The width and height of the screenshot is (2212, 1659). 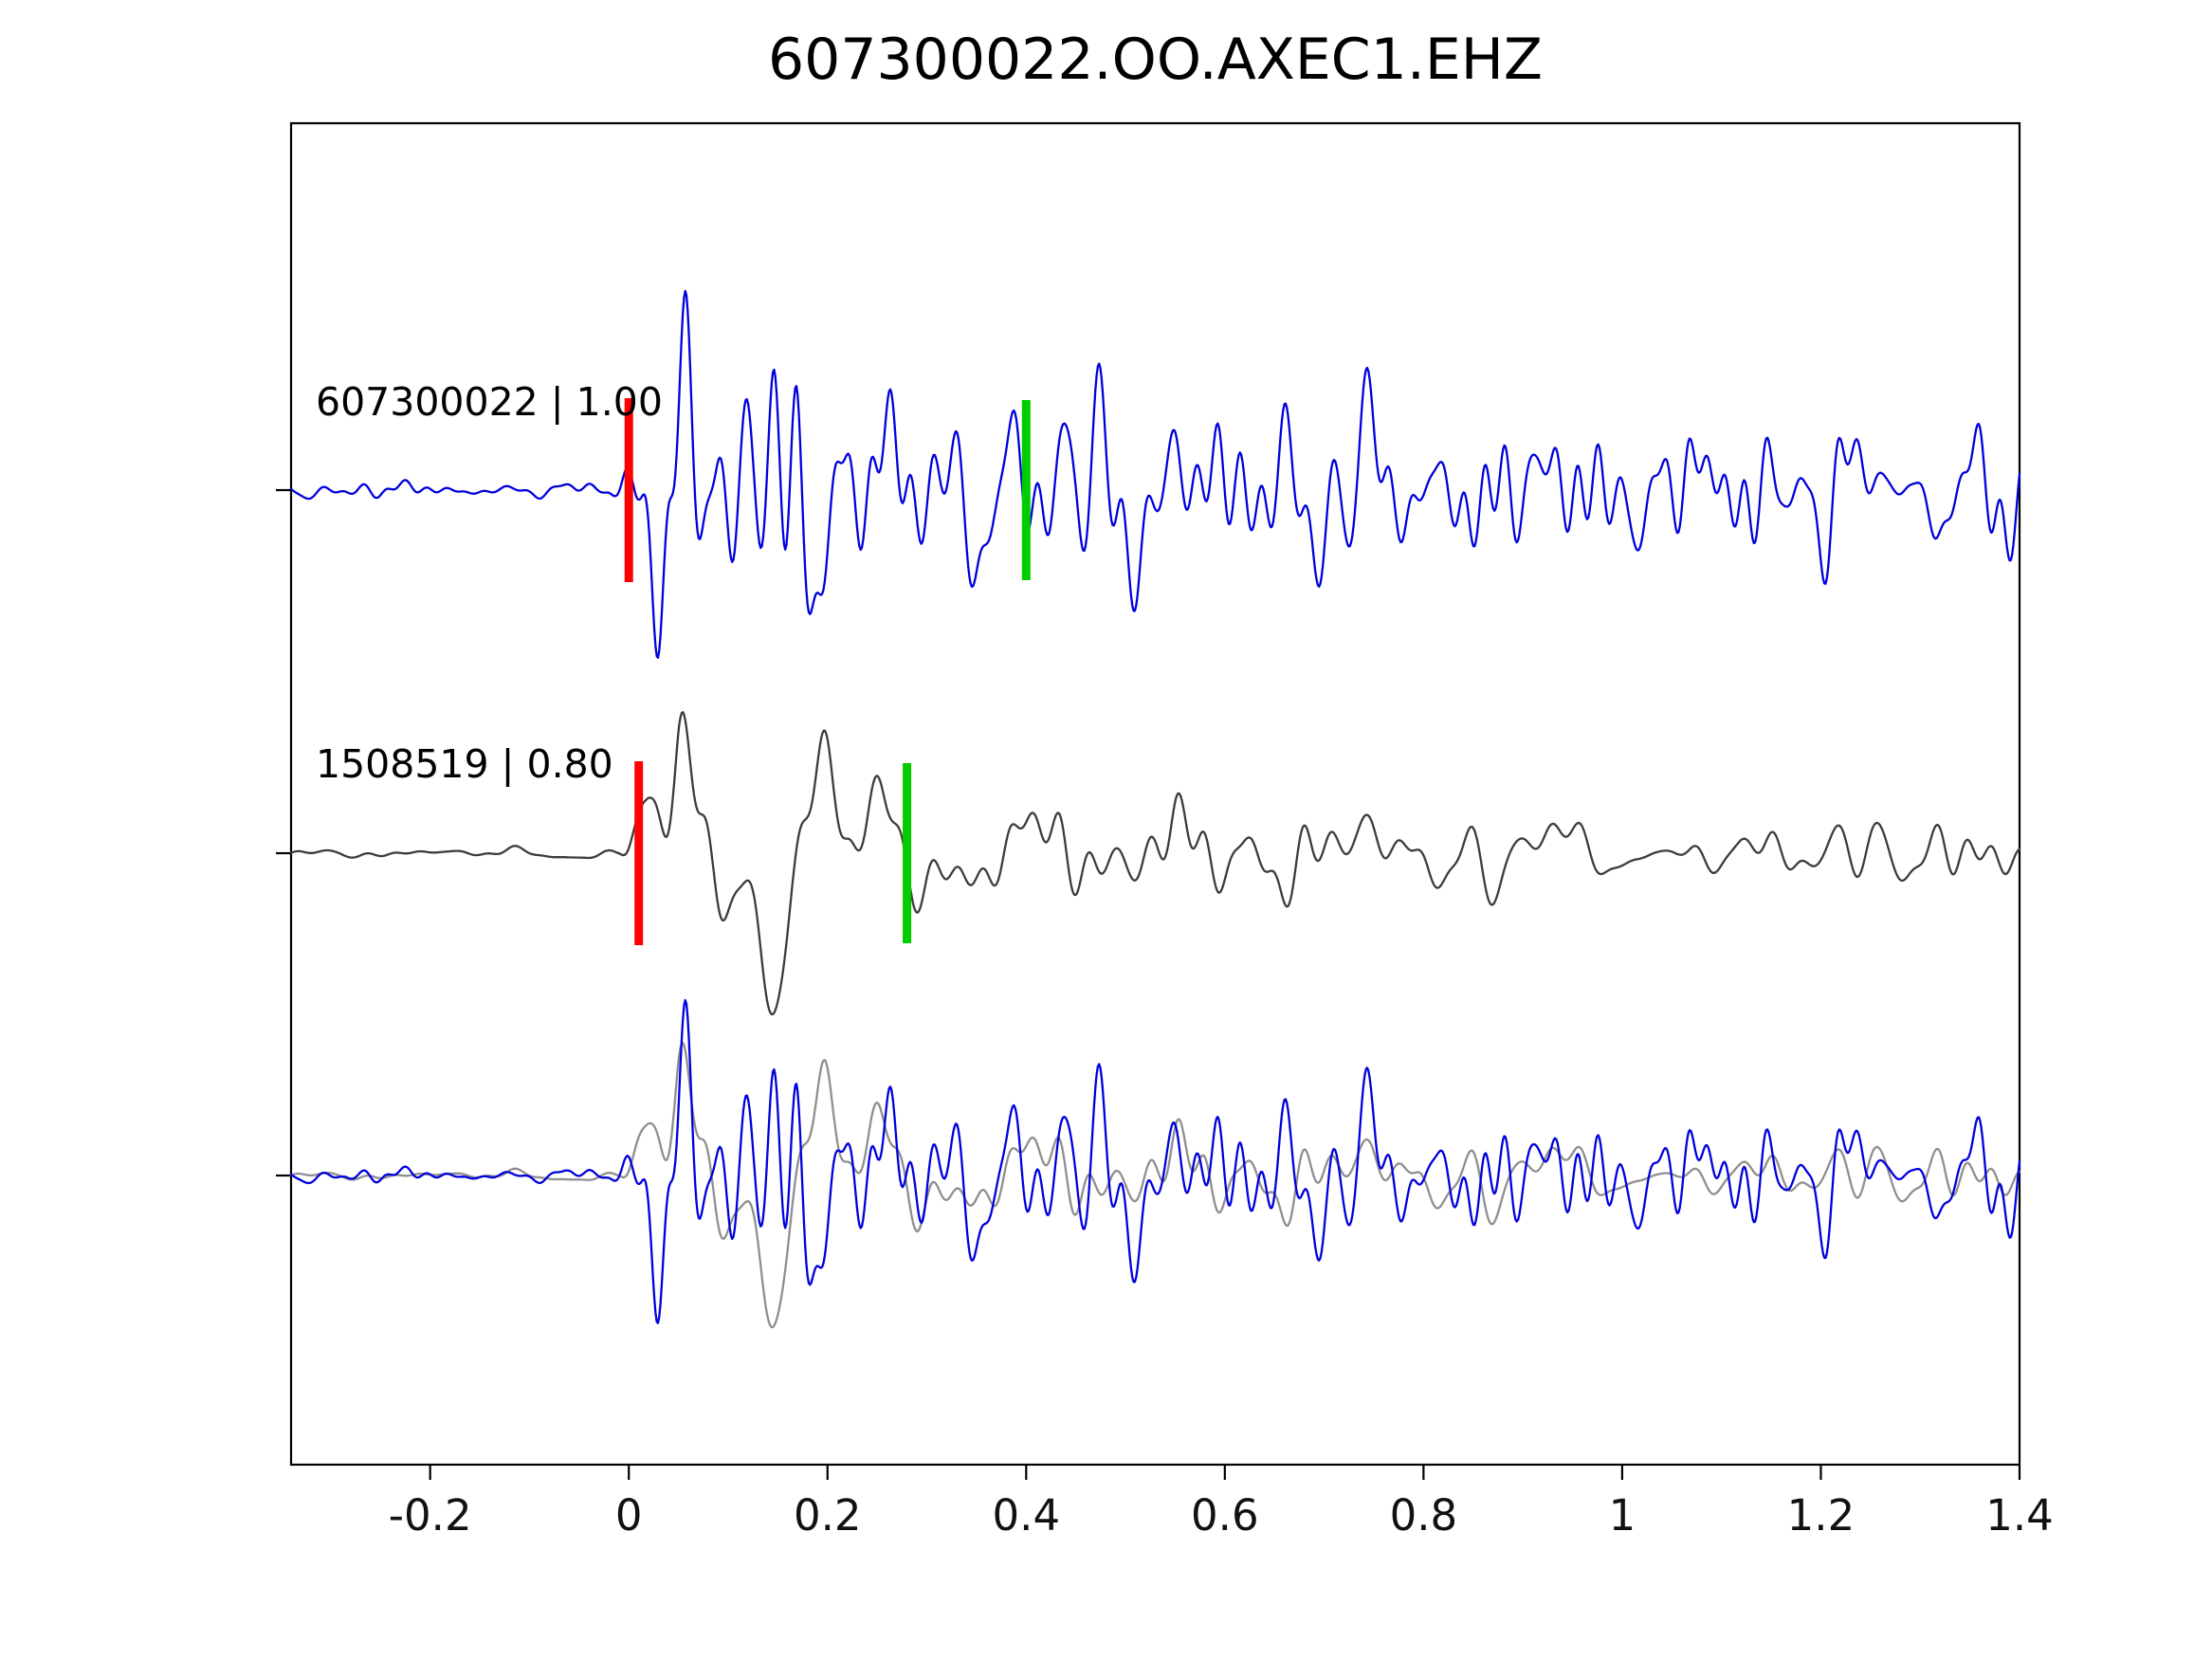 What do you see at coordinates (464, 764) in the screenshot?
I see `trace-label-1508519: 1508519 | 0.80` at bounding box center [464, 764].